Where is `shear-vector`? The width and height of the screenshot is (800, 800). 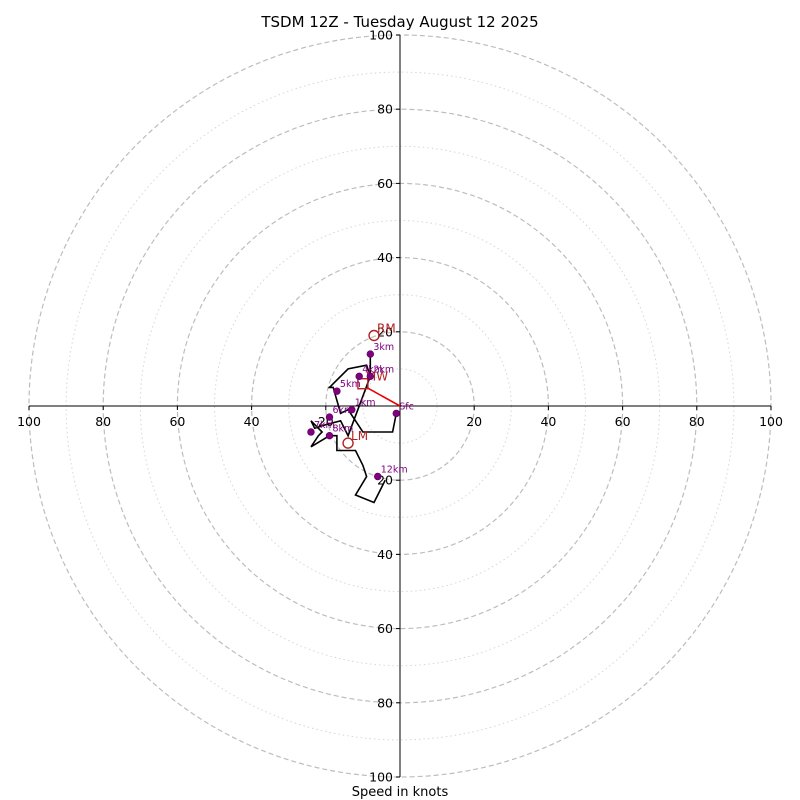
shear-vector is located at coordinates (383, 396).